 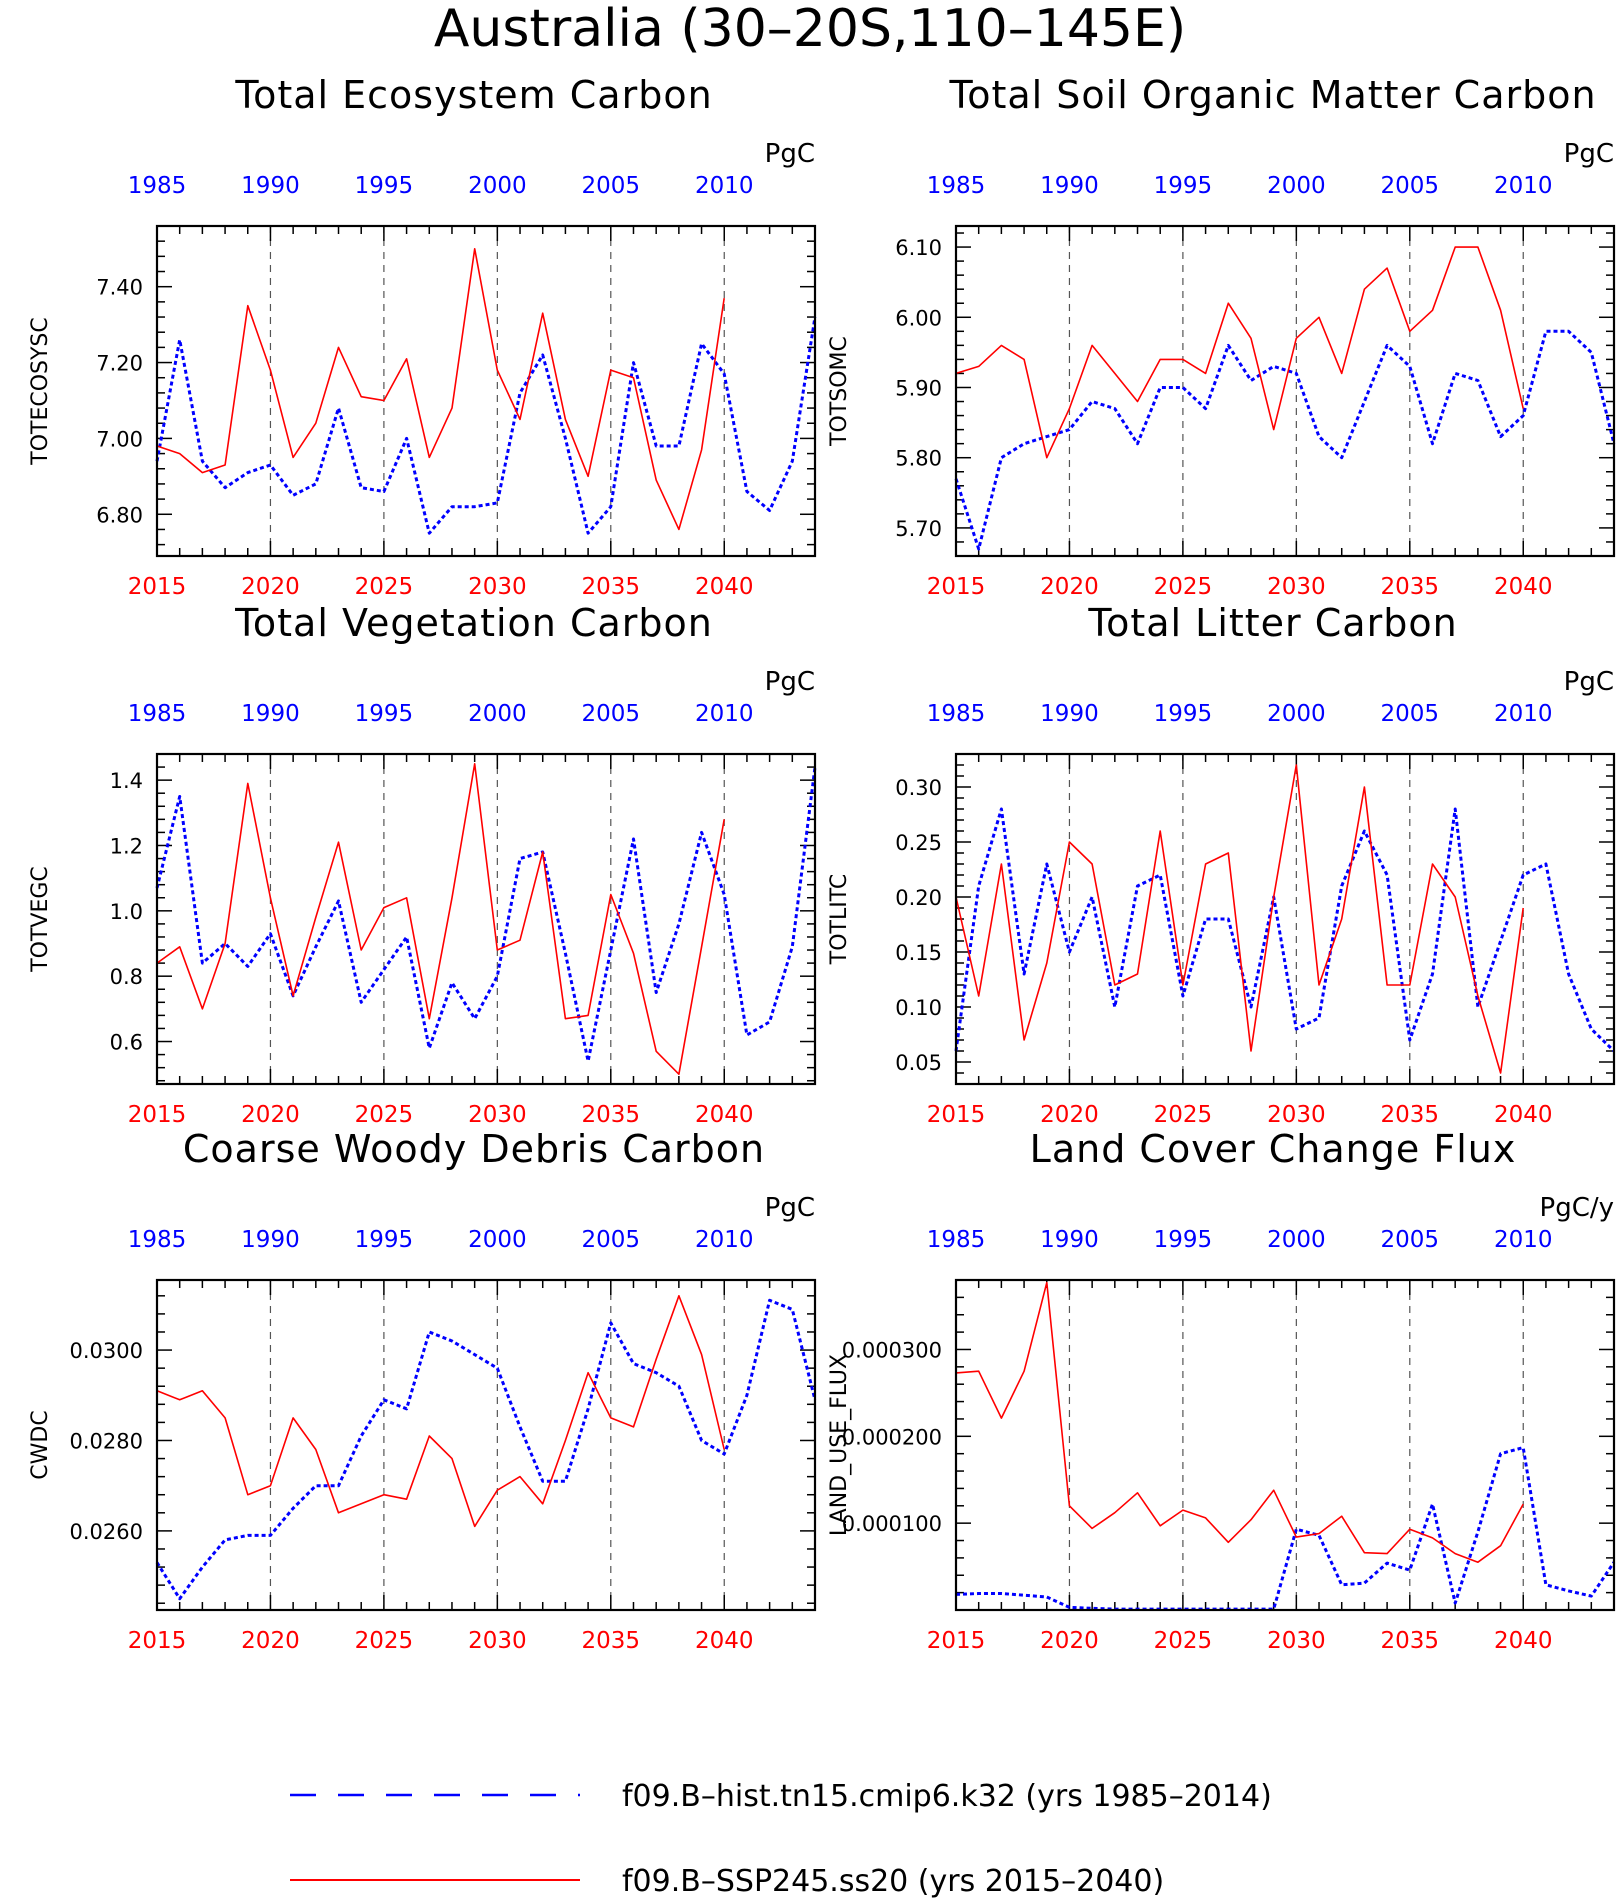 What do you see at coordinates (839, 391) in the screenshot?
I see `y-axis-label: TOTSOMC` at bounding box center [839, 391].